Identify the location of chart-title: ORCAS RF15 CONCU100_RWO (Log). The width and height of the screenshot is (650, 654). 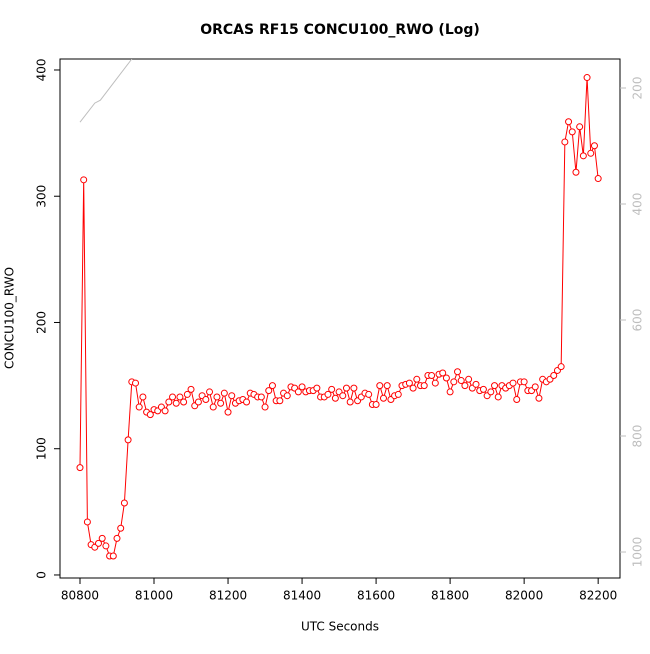
(340, 30).